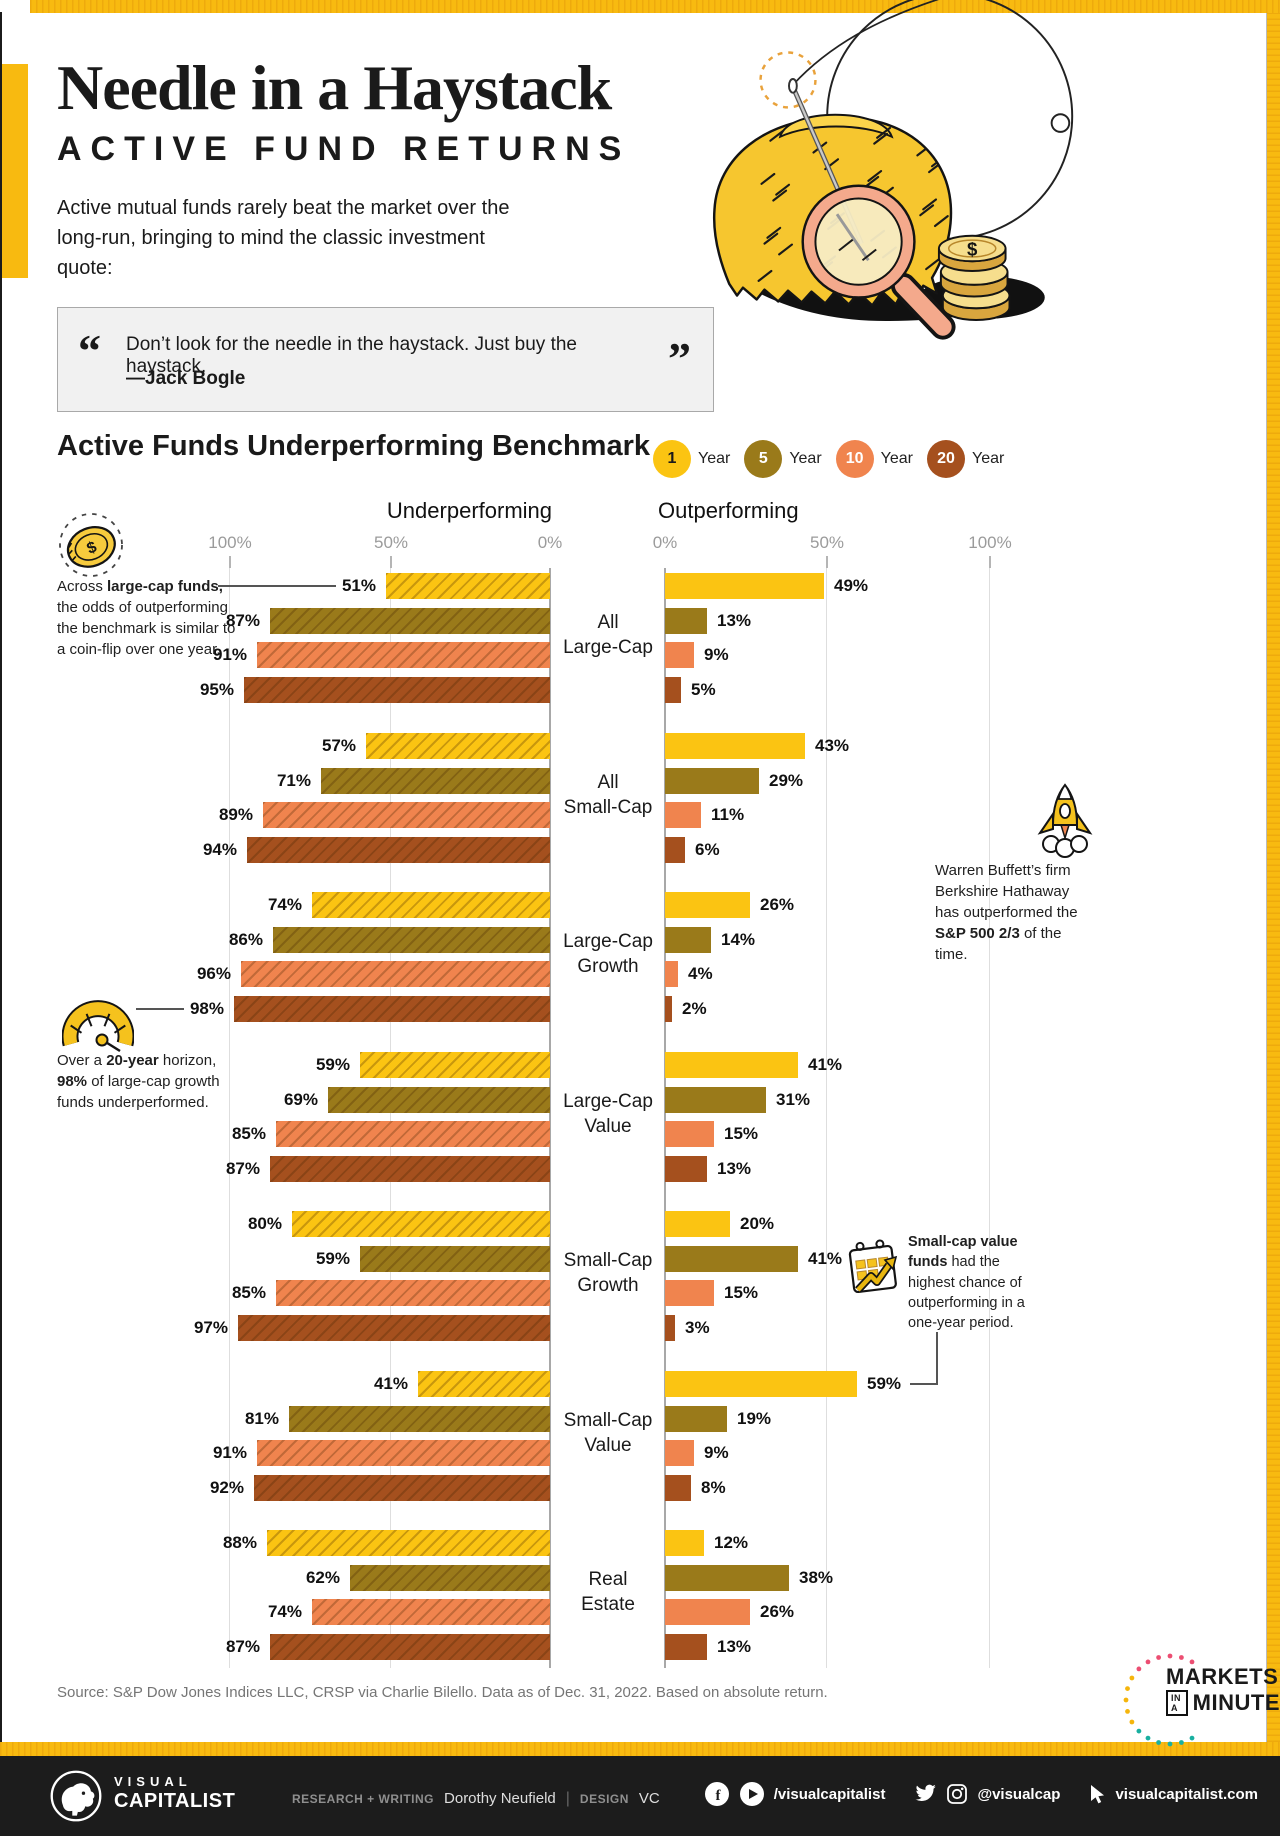 Image resolution: width=1280 pixels, height=1836 pixels. Describe the element at coordinates (608, 1592) in the screenshot. I see `category-label: Real Estate` at that location.